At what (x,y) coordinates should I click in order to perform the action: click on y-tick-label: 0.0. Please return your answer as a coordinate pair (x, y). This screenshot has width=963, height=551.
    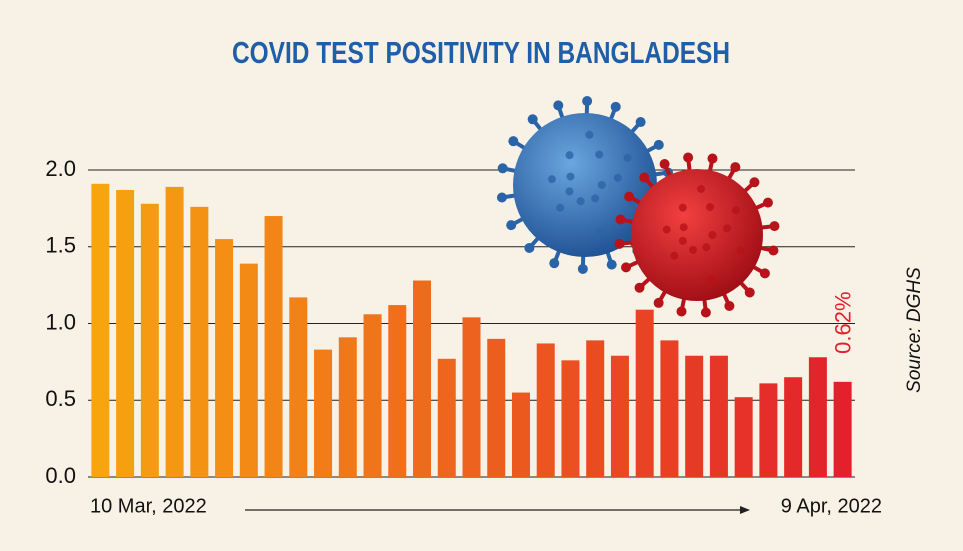
    Looking at the image, I should click on (60, 475).